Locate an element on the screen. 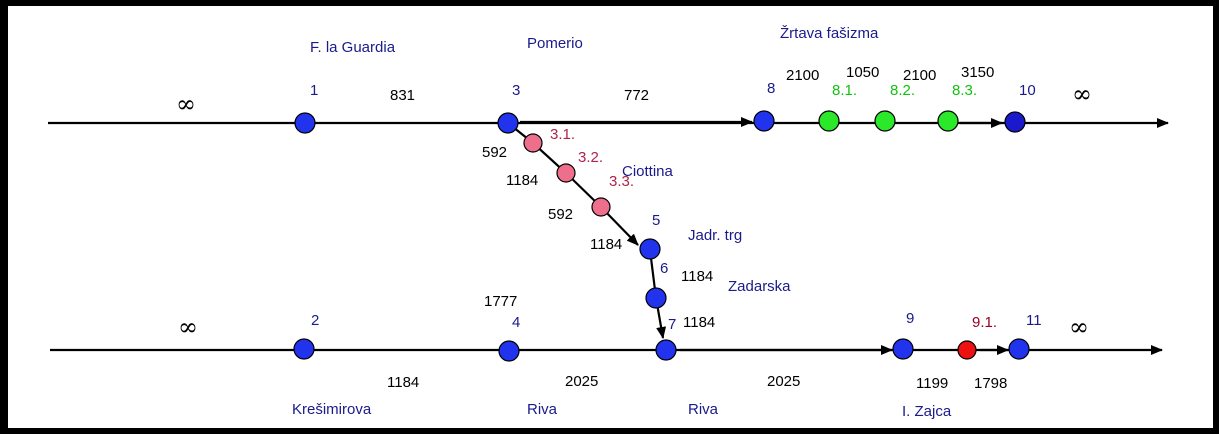 The height and width of the screenshot is (434, 1219). node-id-9-1: 9.1. is located at coordinates (984, 322).